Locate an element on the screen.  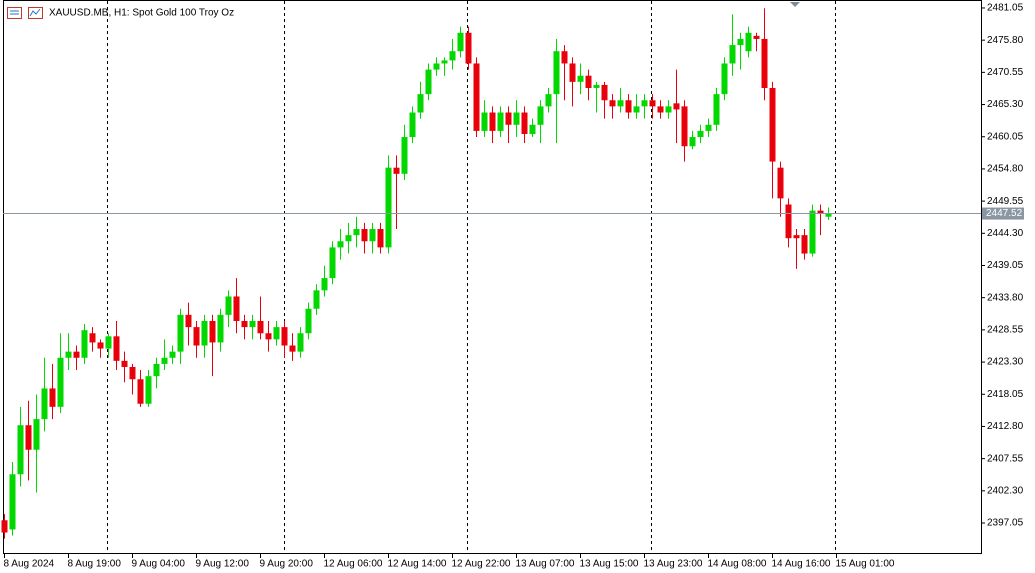
shift-marker is located at coordinates (795, 4).